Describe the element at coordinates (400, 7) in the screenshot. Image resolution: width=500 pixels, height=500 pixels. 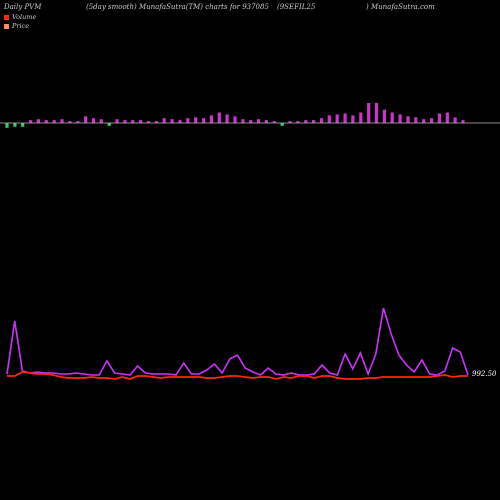
I see `header-site: ) MunafaSutra.com` at that location.